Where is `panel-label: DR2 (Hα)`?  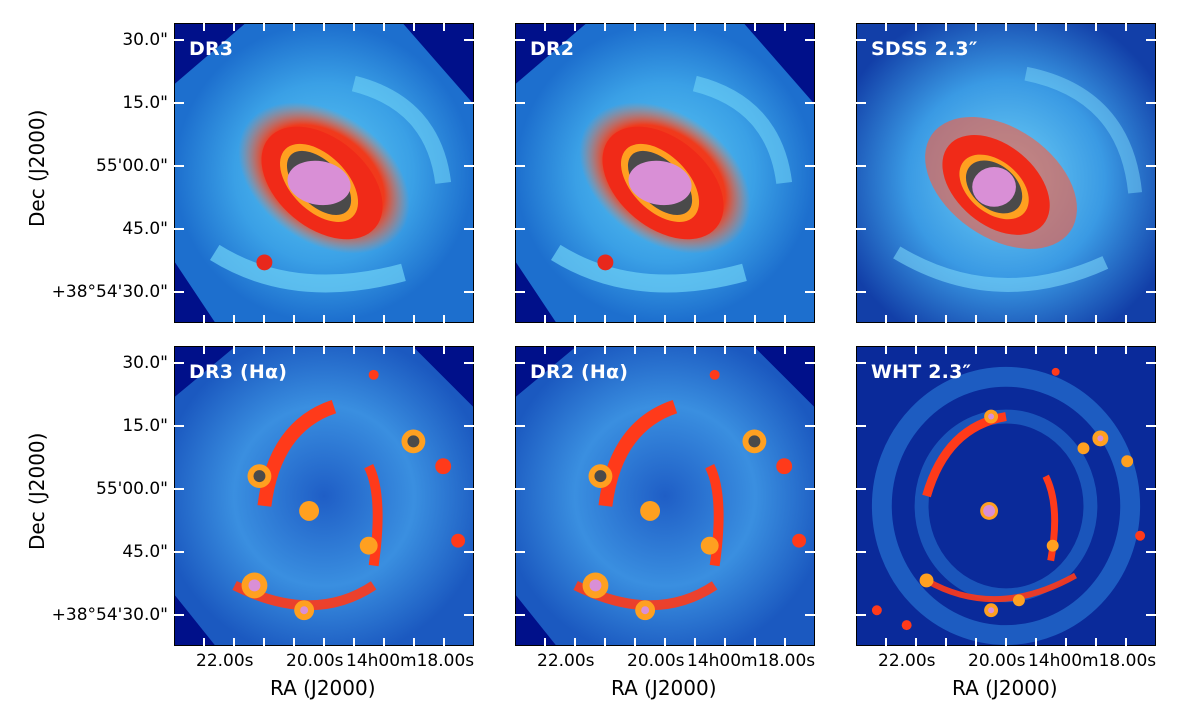
panel-label: DR2 (Hα) is located at coordinates (579, 372).